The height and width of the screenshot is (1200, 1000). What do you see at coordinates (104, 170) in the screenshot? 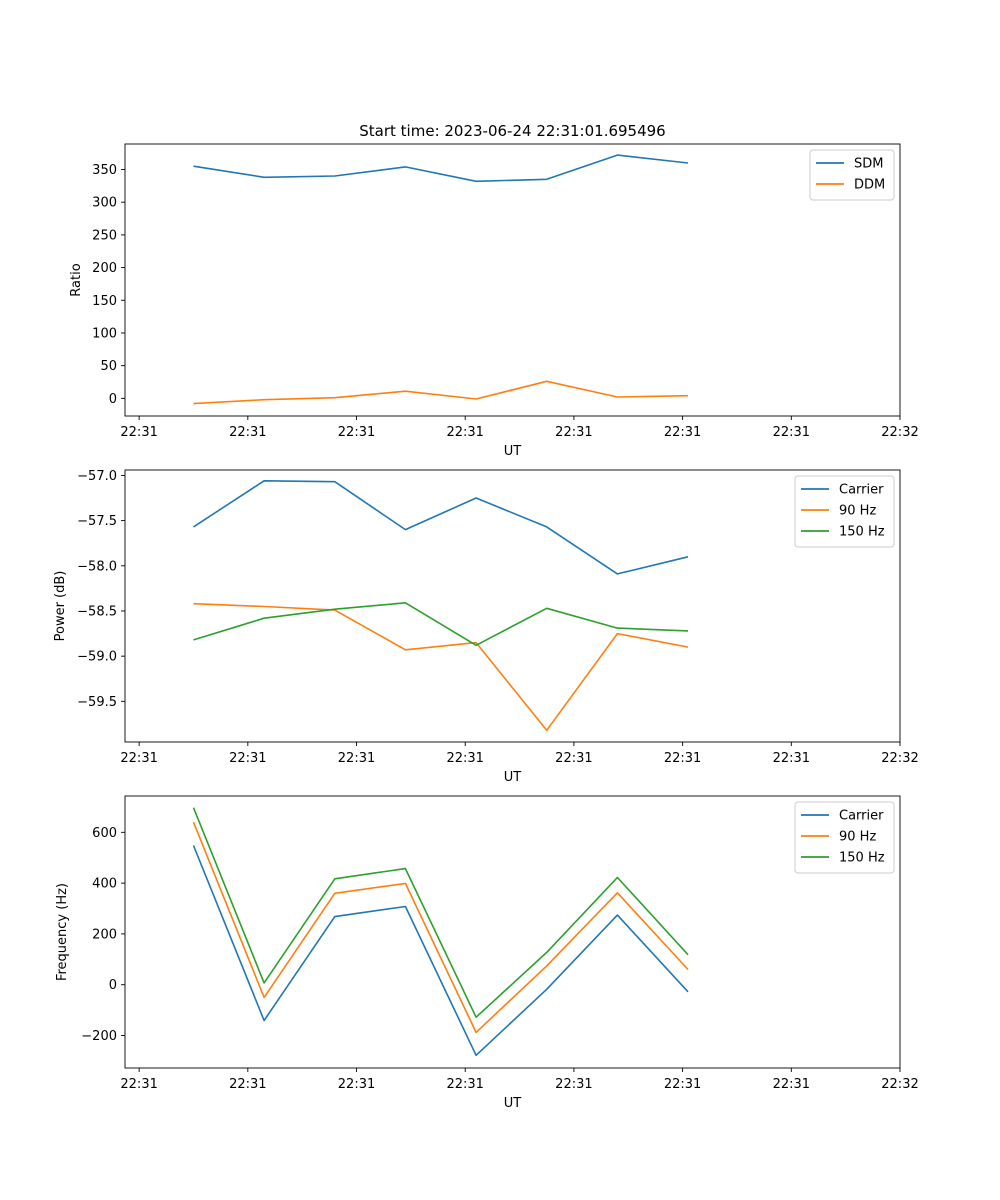
I see `y-tick-label: 350` at bounding box center [104, 170].